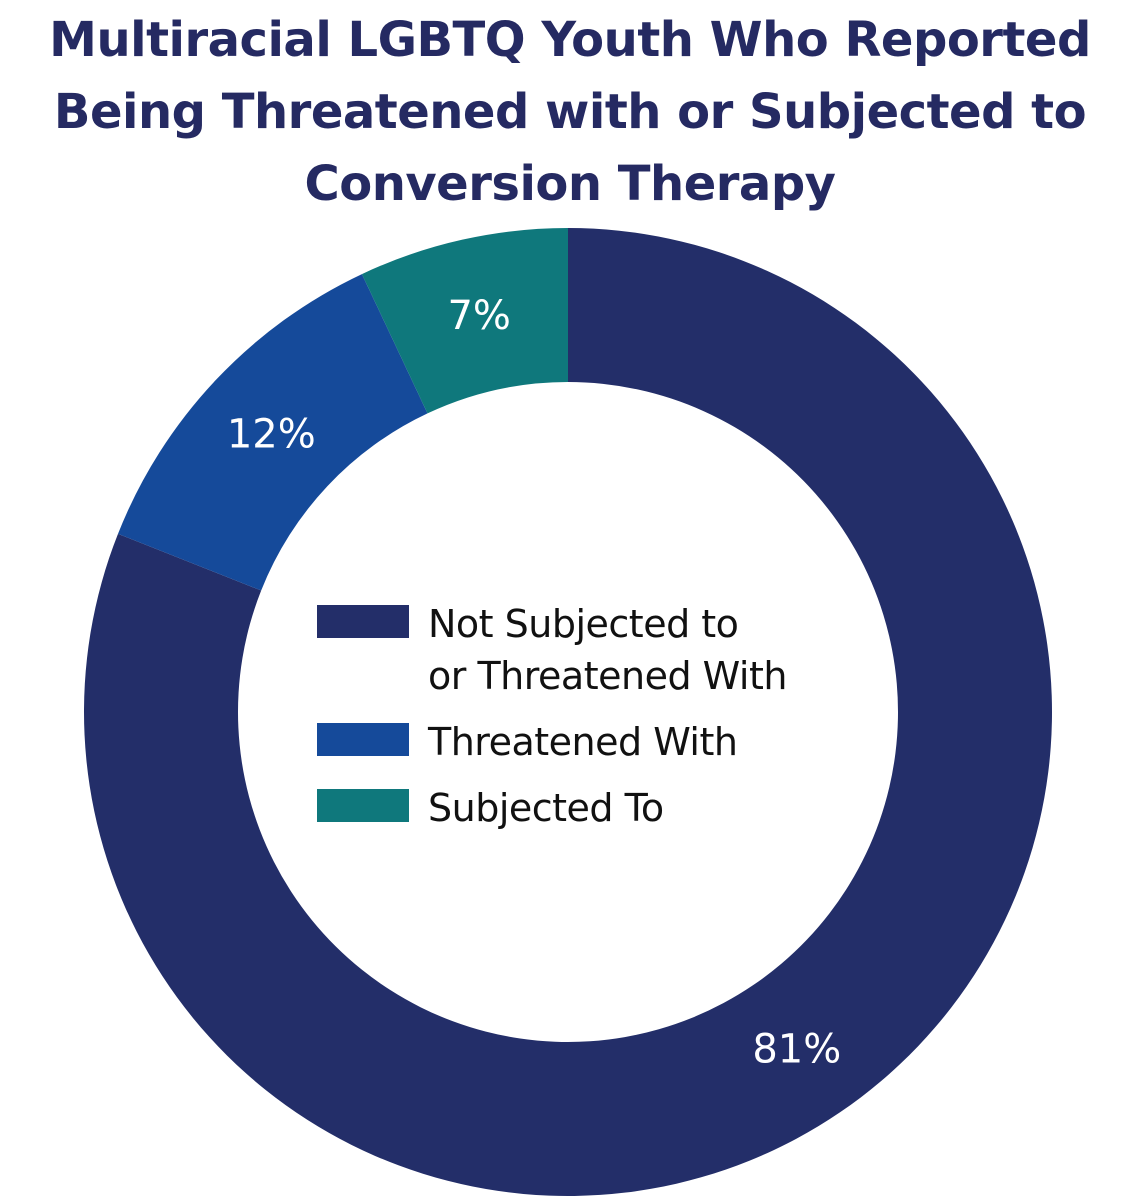  I want to click on legend-label: Not Subjected to, so click(583, 624).